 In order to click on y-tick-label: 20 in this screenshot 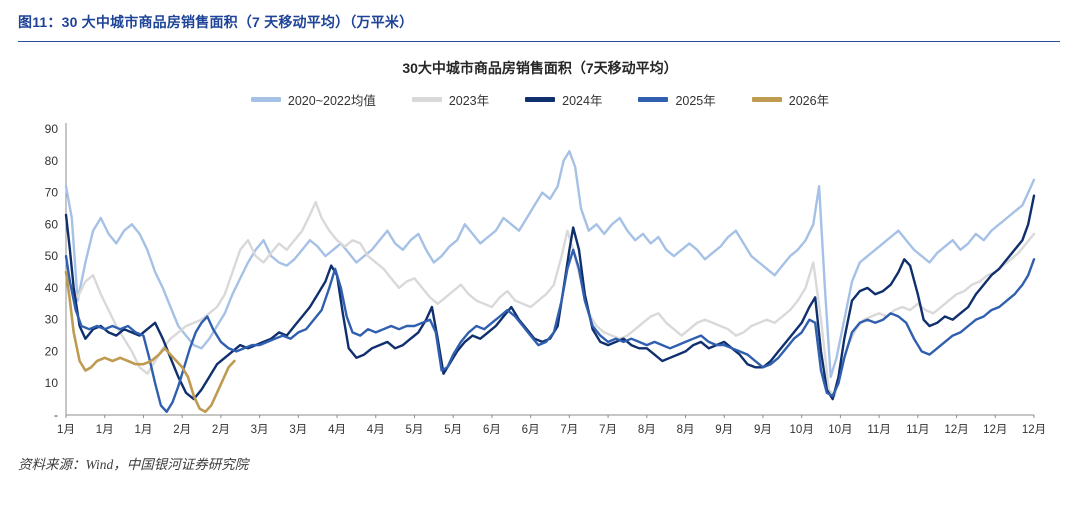, I will do `click(52, 351)`.